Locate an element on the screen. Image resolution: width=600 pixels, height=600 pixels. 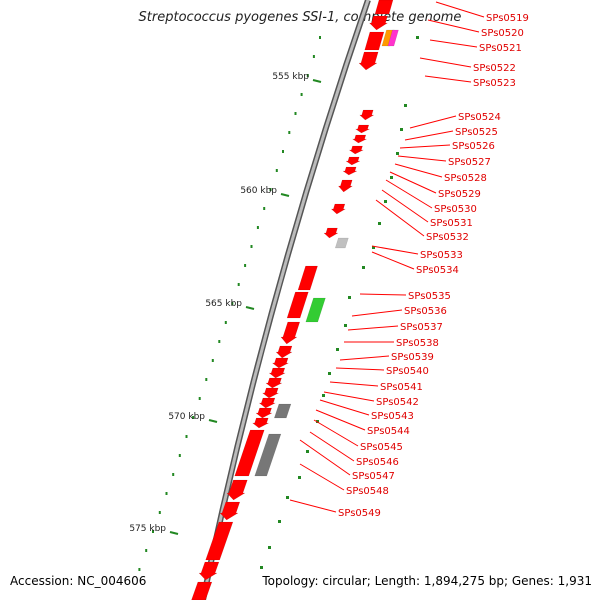
tick-label: 555 kbp is located at coordinates (290, 77).